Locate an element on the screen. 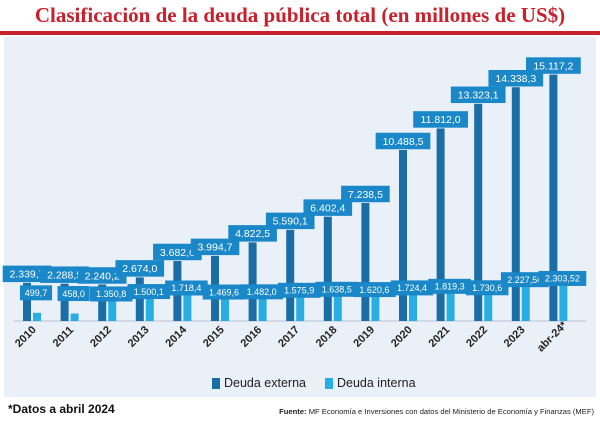 The image size is (600, 423). data-label-deuda-interna: 1.500,1 is located at coordinates (149, 292).